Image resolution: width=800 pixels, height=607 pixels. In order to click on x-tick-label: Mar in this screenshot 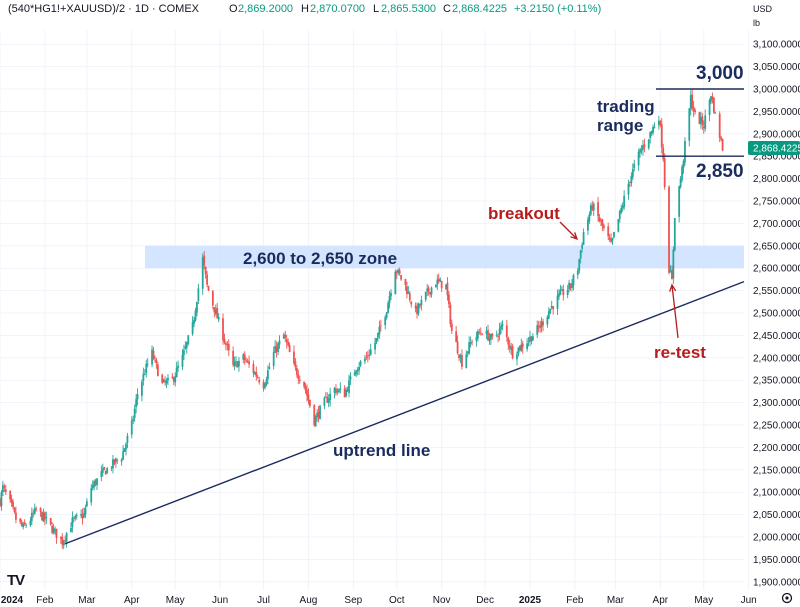, I will do `click(87, 600)`.